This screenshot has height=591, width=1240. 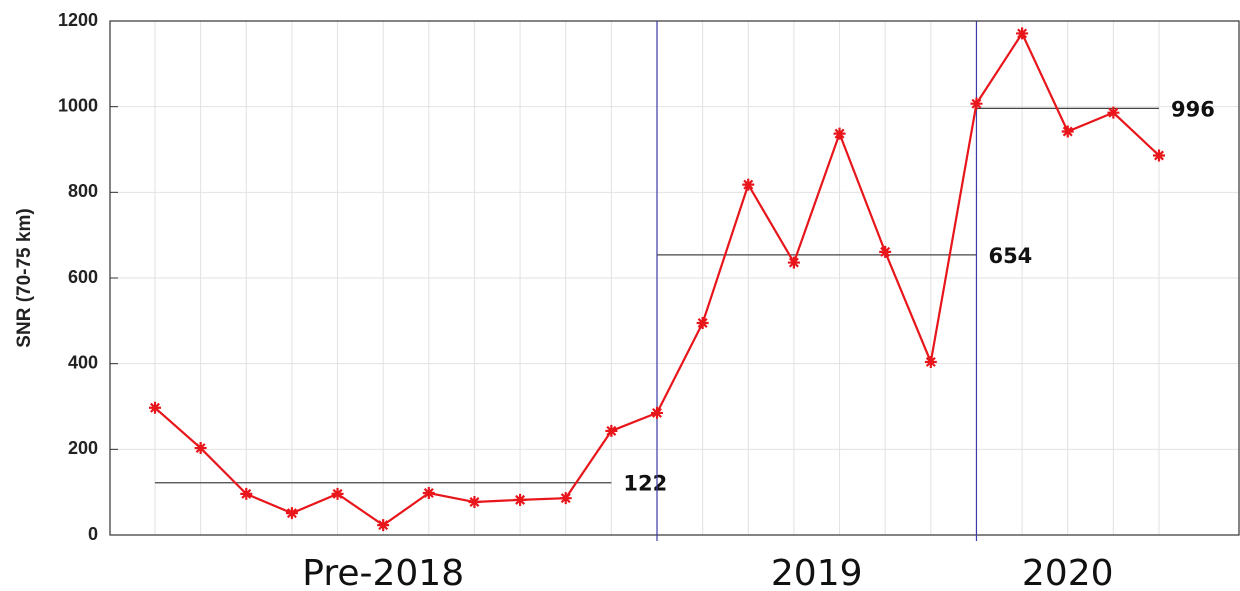 I want to click on period-label: 2019, so click(x=817, y=572).